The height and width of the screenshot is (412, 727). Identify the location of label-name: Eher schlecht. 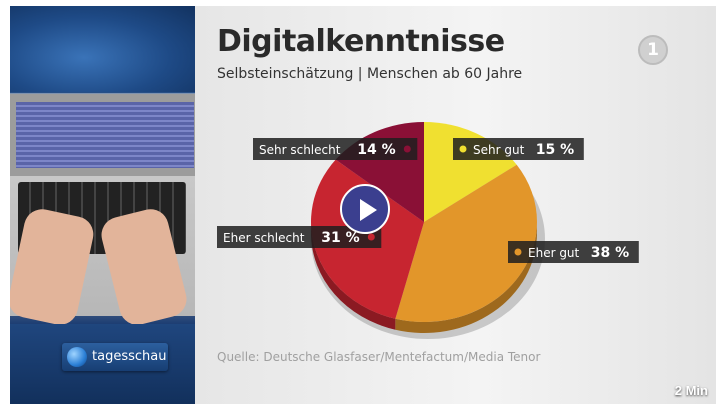
(264, 238).